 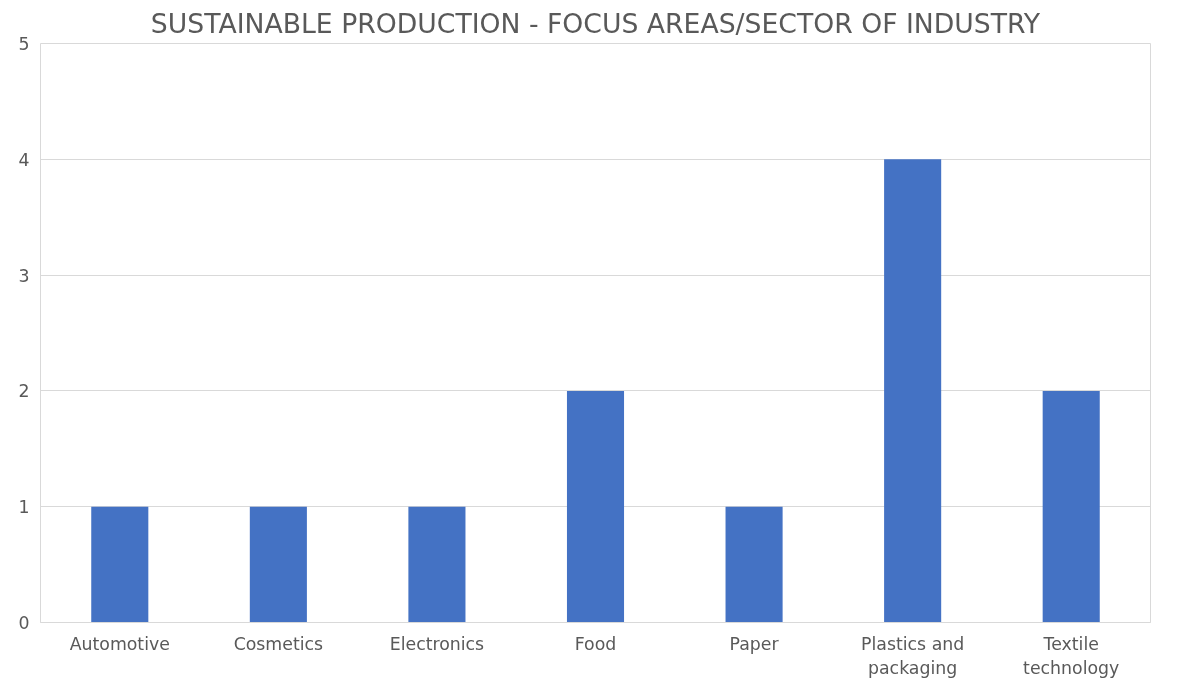 I want to click on x-tick-label: Plastics and packaging, so click(x=913, y=655).